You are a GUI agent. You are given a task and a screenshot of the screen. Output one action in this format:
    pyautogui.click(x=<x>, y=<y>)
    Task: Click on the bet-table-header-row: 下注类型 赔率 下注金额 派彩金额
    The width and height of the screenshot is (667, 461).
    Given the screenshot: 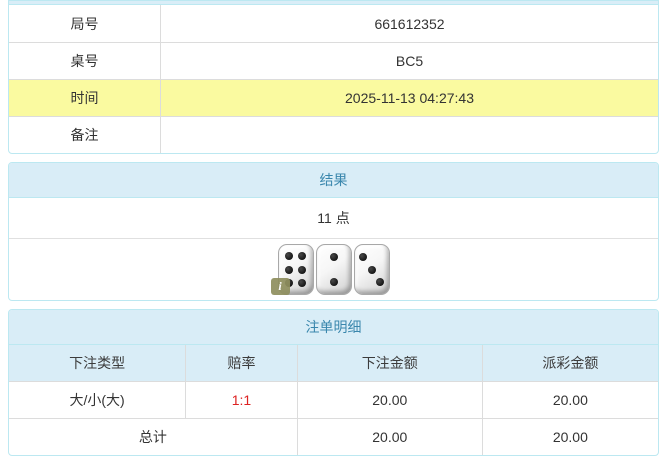 What is the action you would take?
    pyautogui.click(x=333, y=363)
    